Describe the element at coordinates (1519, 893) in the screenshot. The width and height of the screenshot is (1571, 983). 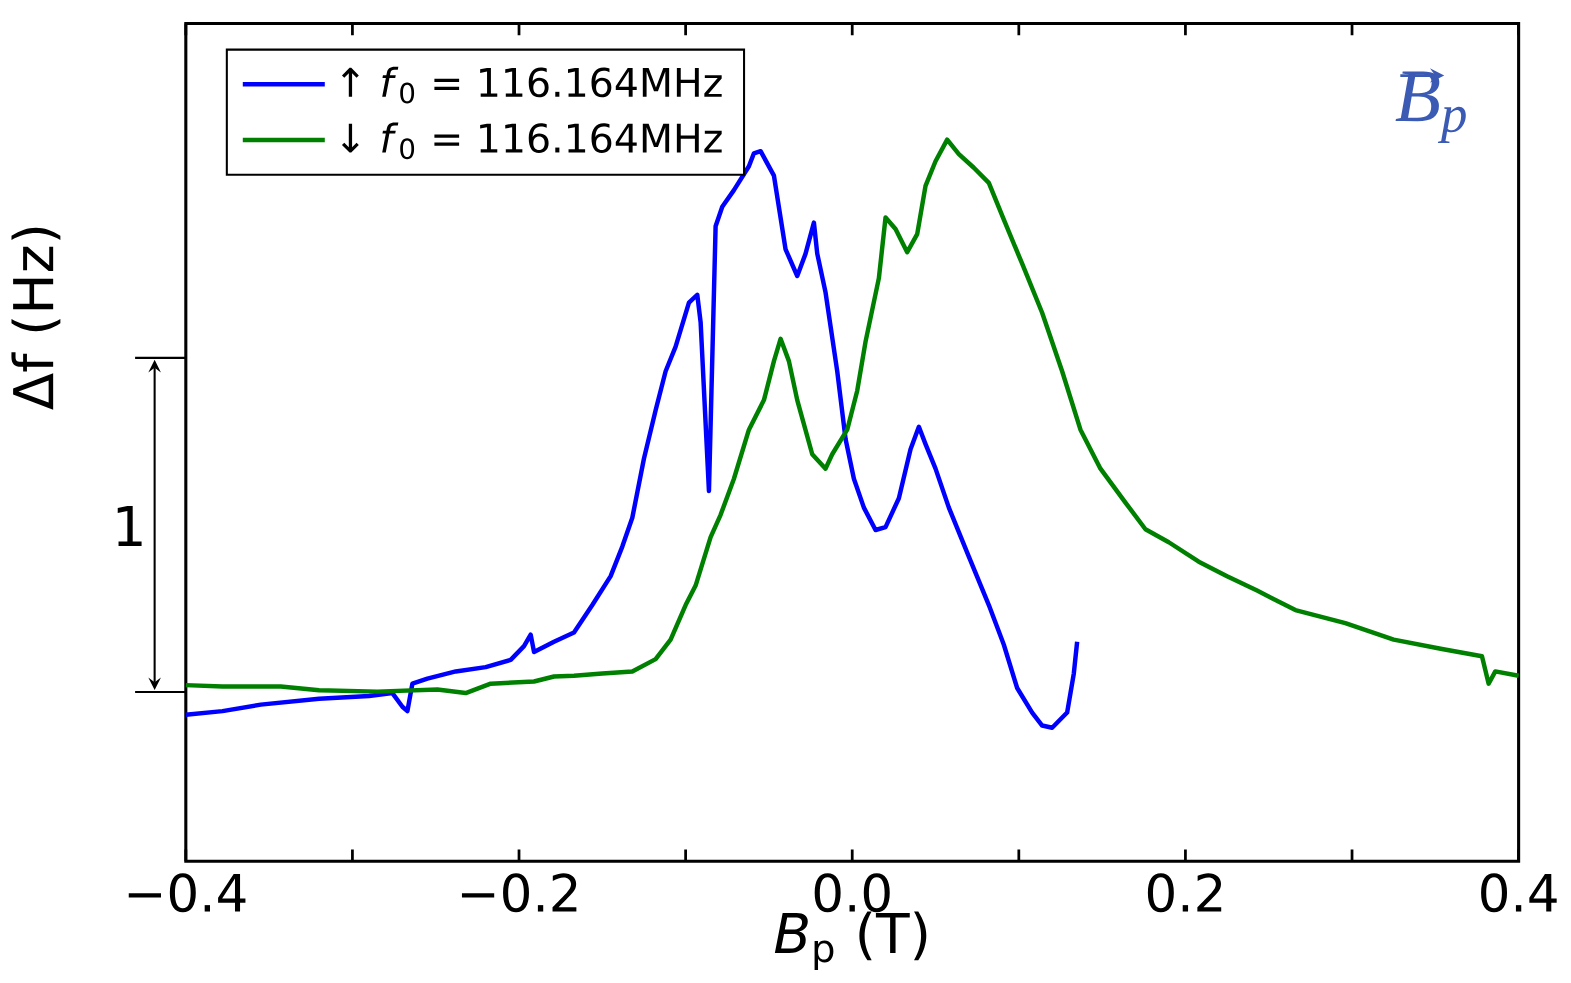
I see `x-tick-label: 0.4` at that location.